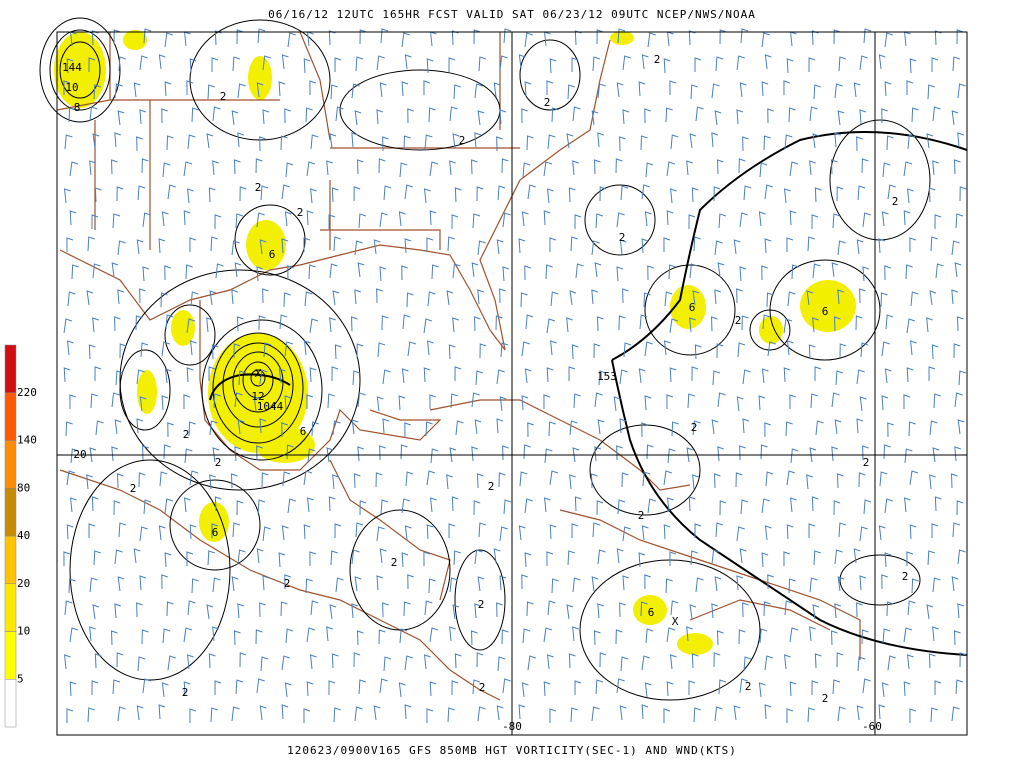 This screenshot has height=768, width=1024. Describe the element at coordinates (23, 487) in the screenshot. I see `colorbar-label: 80` at that location.